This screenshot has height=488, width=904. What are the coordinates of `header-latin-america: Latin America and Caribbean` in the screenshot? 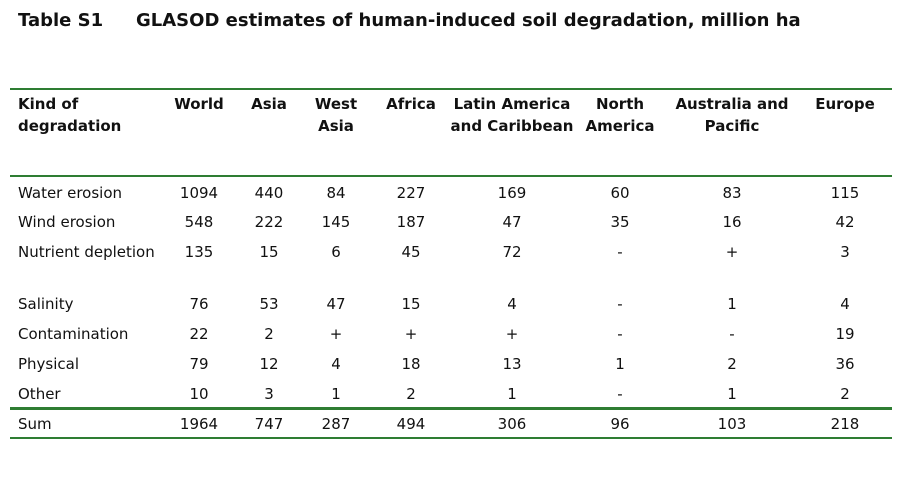 It's located at (512, 115).